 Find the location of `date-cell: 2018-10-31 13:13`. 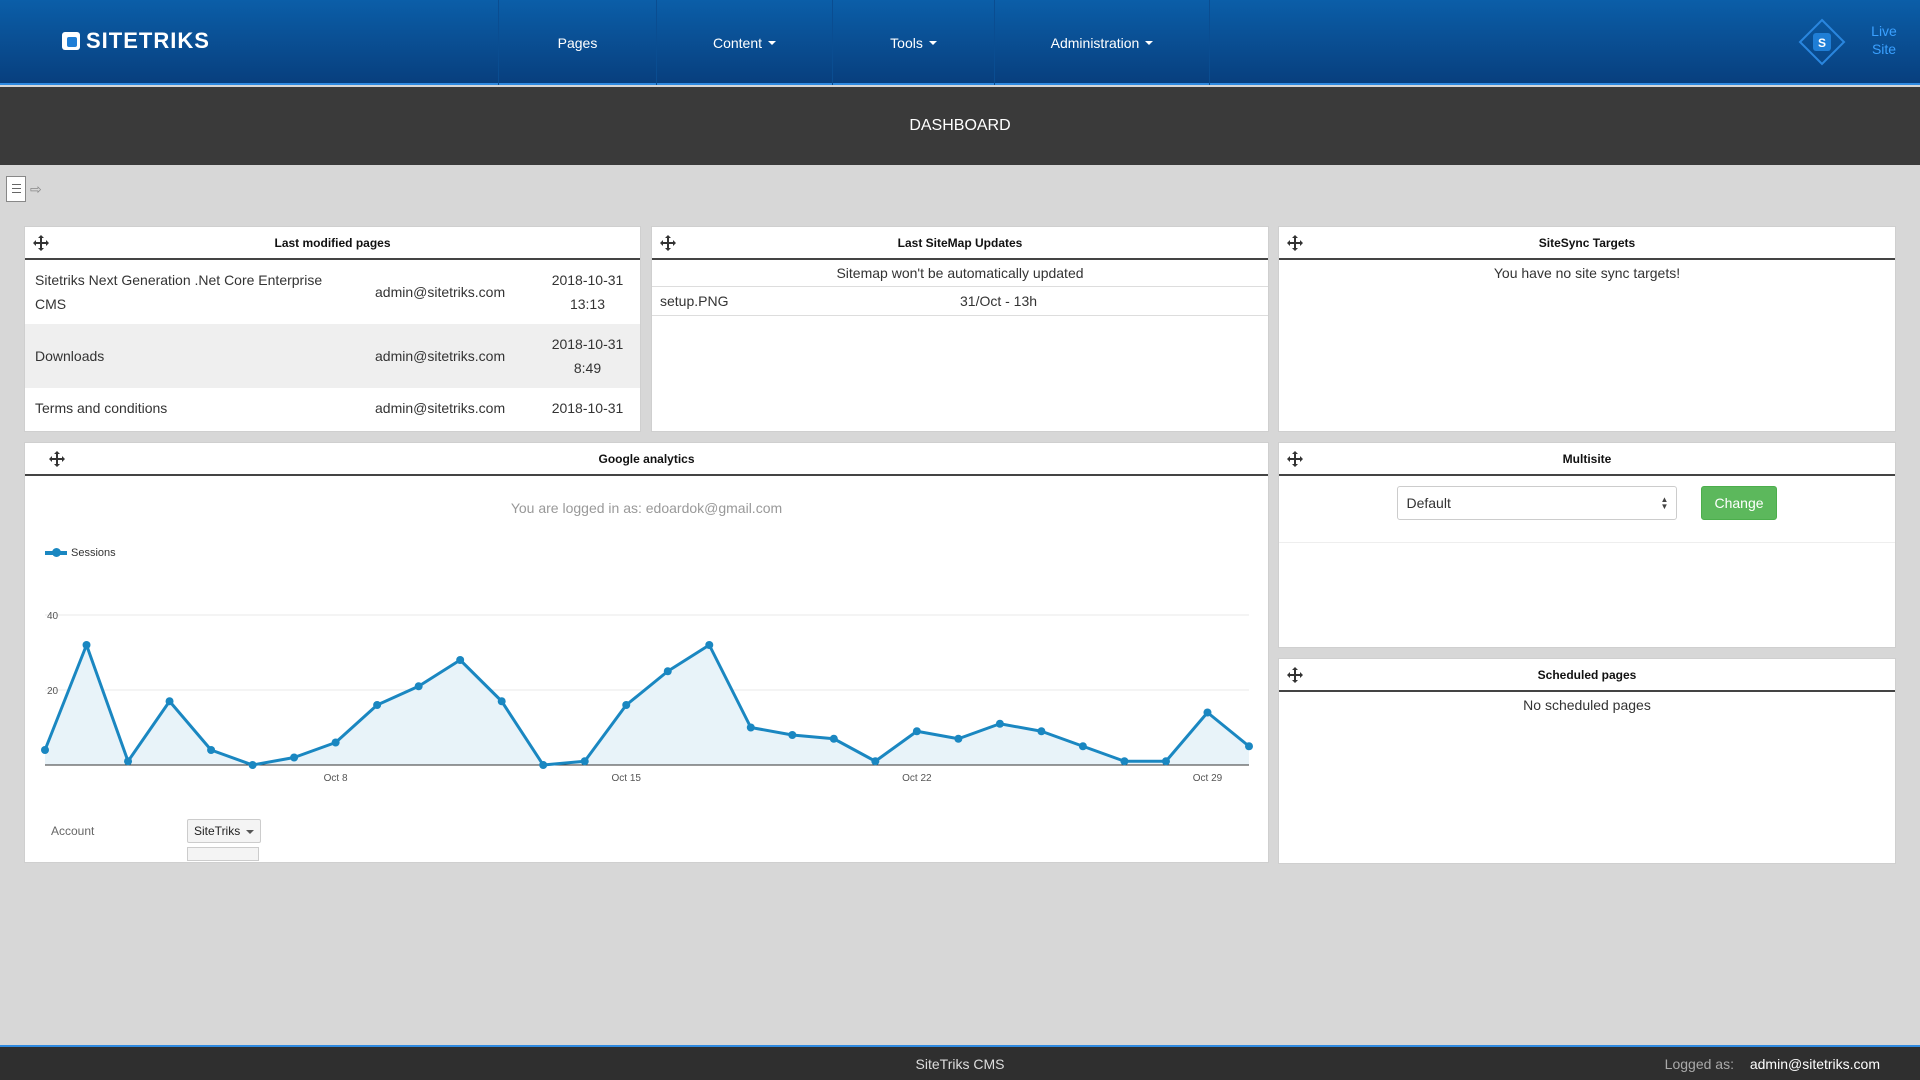

date-cell: 2018-10-31 13:13 is located at coordinates (587, 292).